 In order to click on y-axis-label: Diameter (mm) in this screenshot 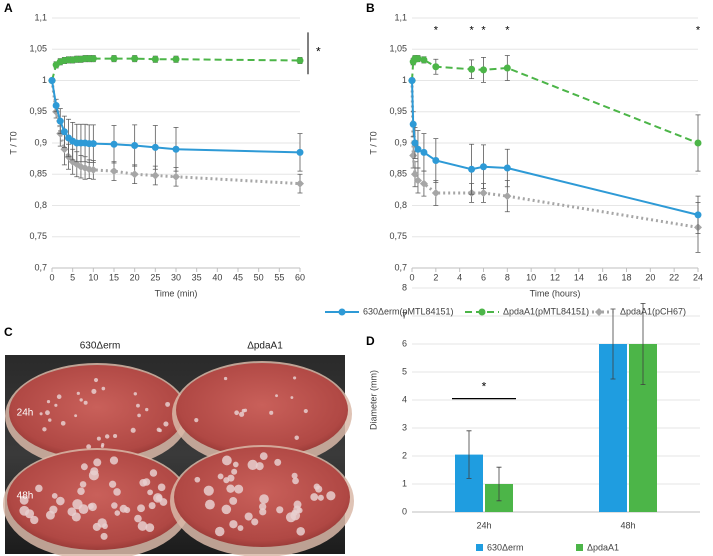, I will do `click(373, 400)`.